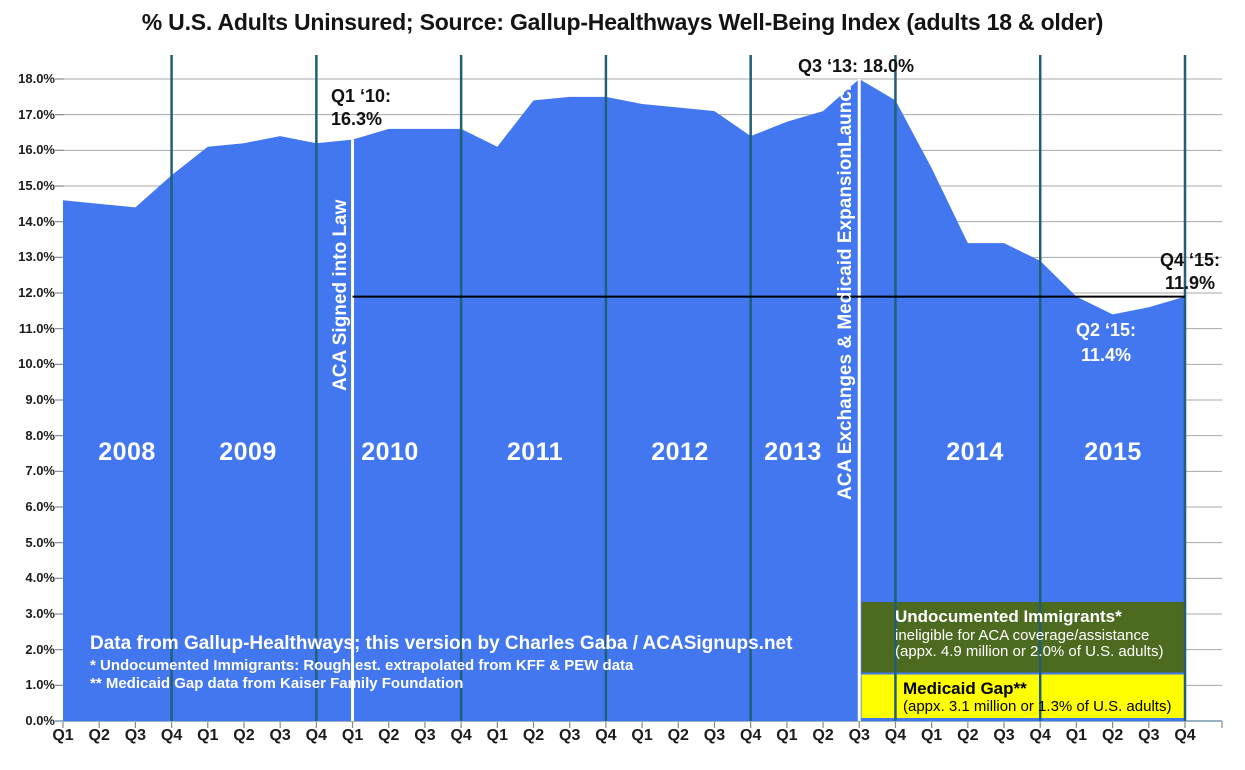  Describe the element at coordinates (40, 649) in the screenshot. I see `y-axis-label: 2.0%` at that location.